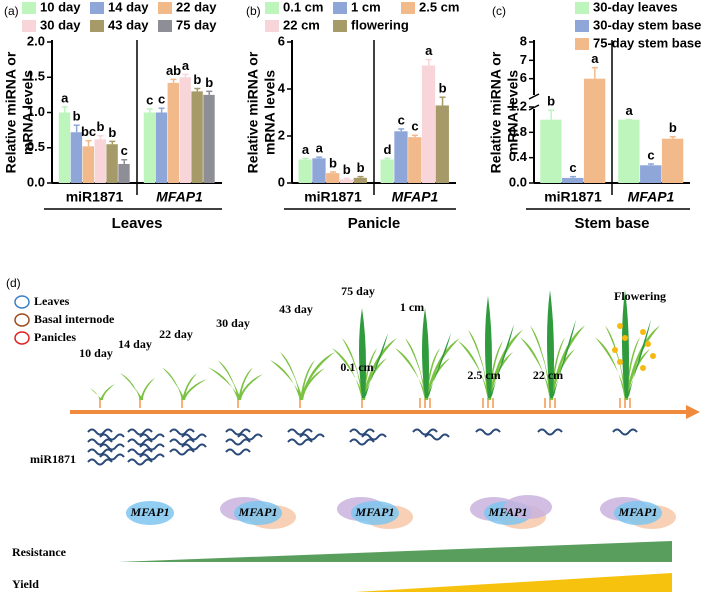 This screenshot has width=709, height=598. I want to click on x-axis-label: Panicle, so click(374, 223).